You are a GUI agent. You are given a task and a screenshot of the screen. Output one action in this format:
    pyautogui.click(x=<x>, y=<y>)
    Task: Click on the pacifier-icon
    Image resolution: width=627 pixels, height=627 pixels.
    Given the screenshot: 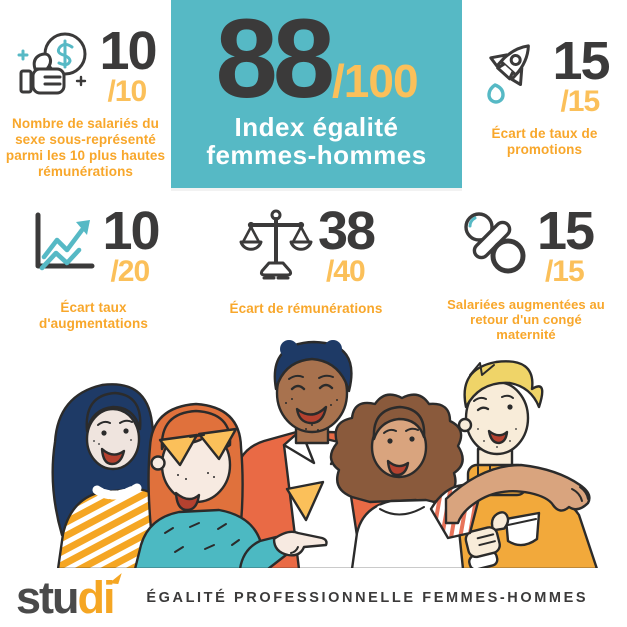 What is the action you would take?
    pyautogui.click(x=496, y=244)
    